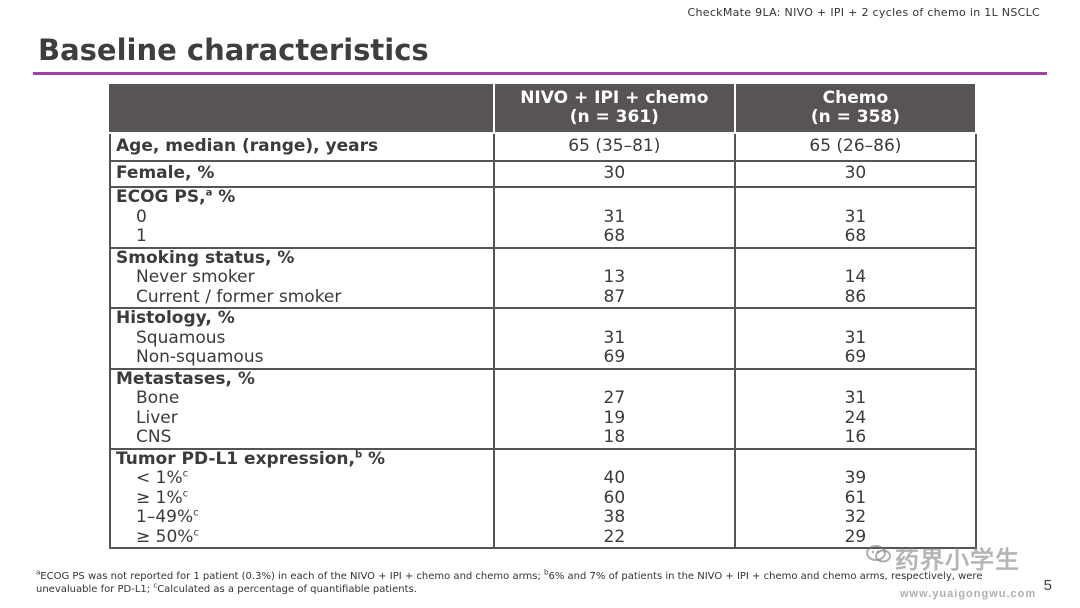 Image resolution: width=1080 pixels, height=608 pixels. What do you see at coordinates (855, 478) in the screenshot?
I see `pdl1-lt1-arm2: 39` at bounding box center [855, 478].